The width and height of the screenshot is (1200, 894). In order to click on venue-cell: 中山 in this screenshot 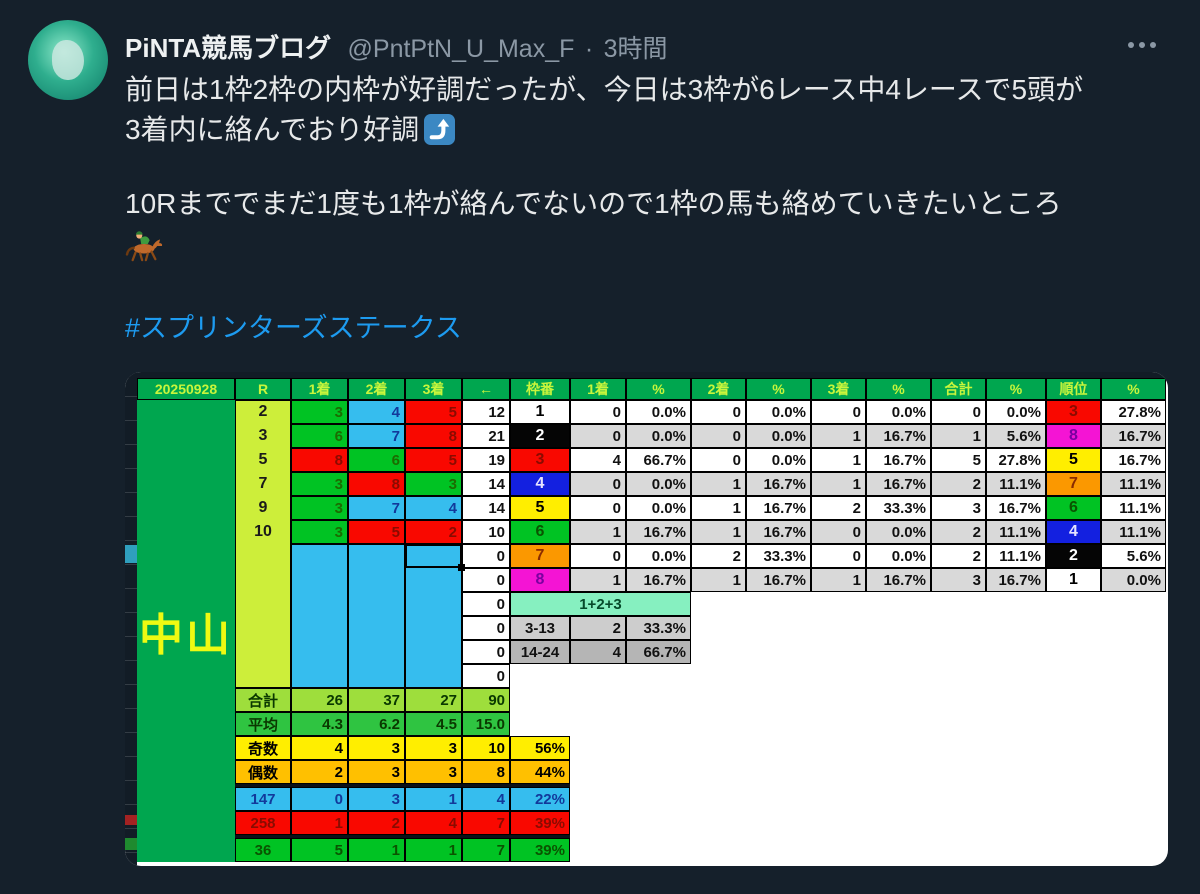, I will do `click(186, 631)`.